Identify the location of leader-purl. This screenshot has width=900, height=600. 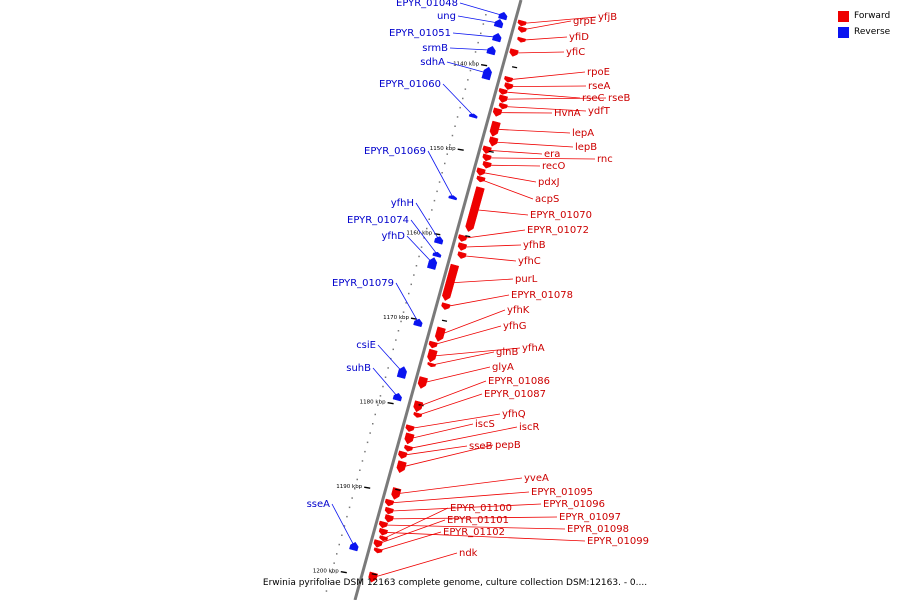
(481, 281).